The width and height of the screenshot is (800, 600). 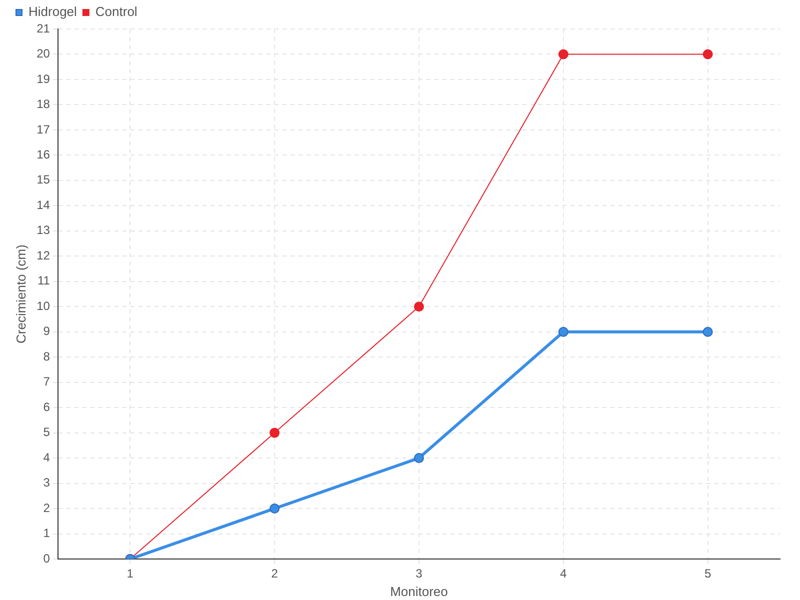 I want to click on y-tick-label: 5, so click(x=46, y=432).